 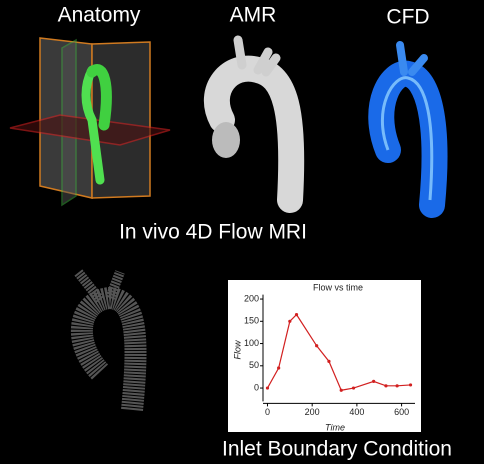 I want to click on label: CFD, so click(x=407, y=17).